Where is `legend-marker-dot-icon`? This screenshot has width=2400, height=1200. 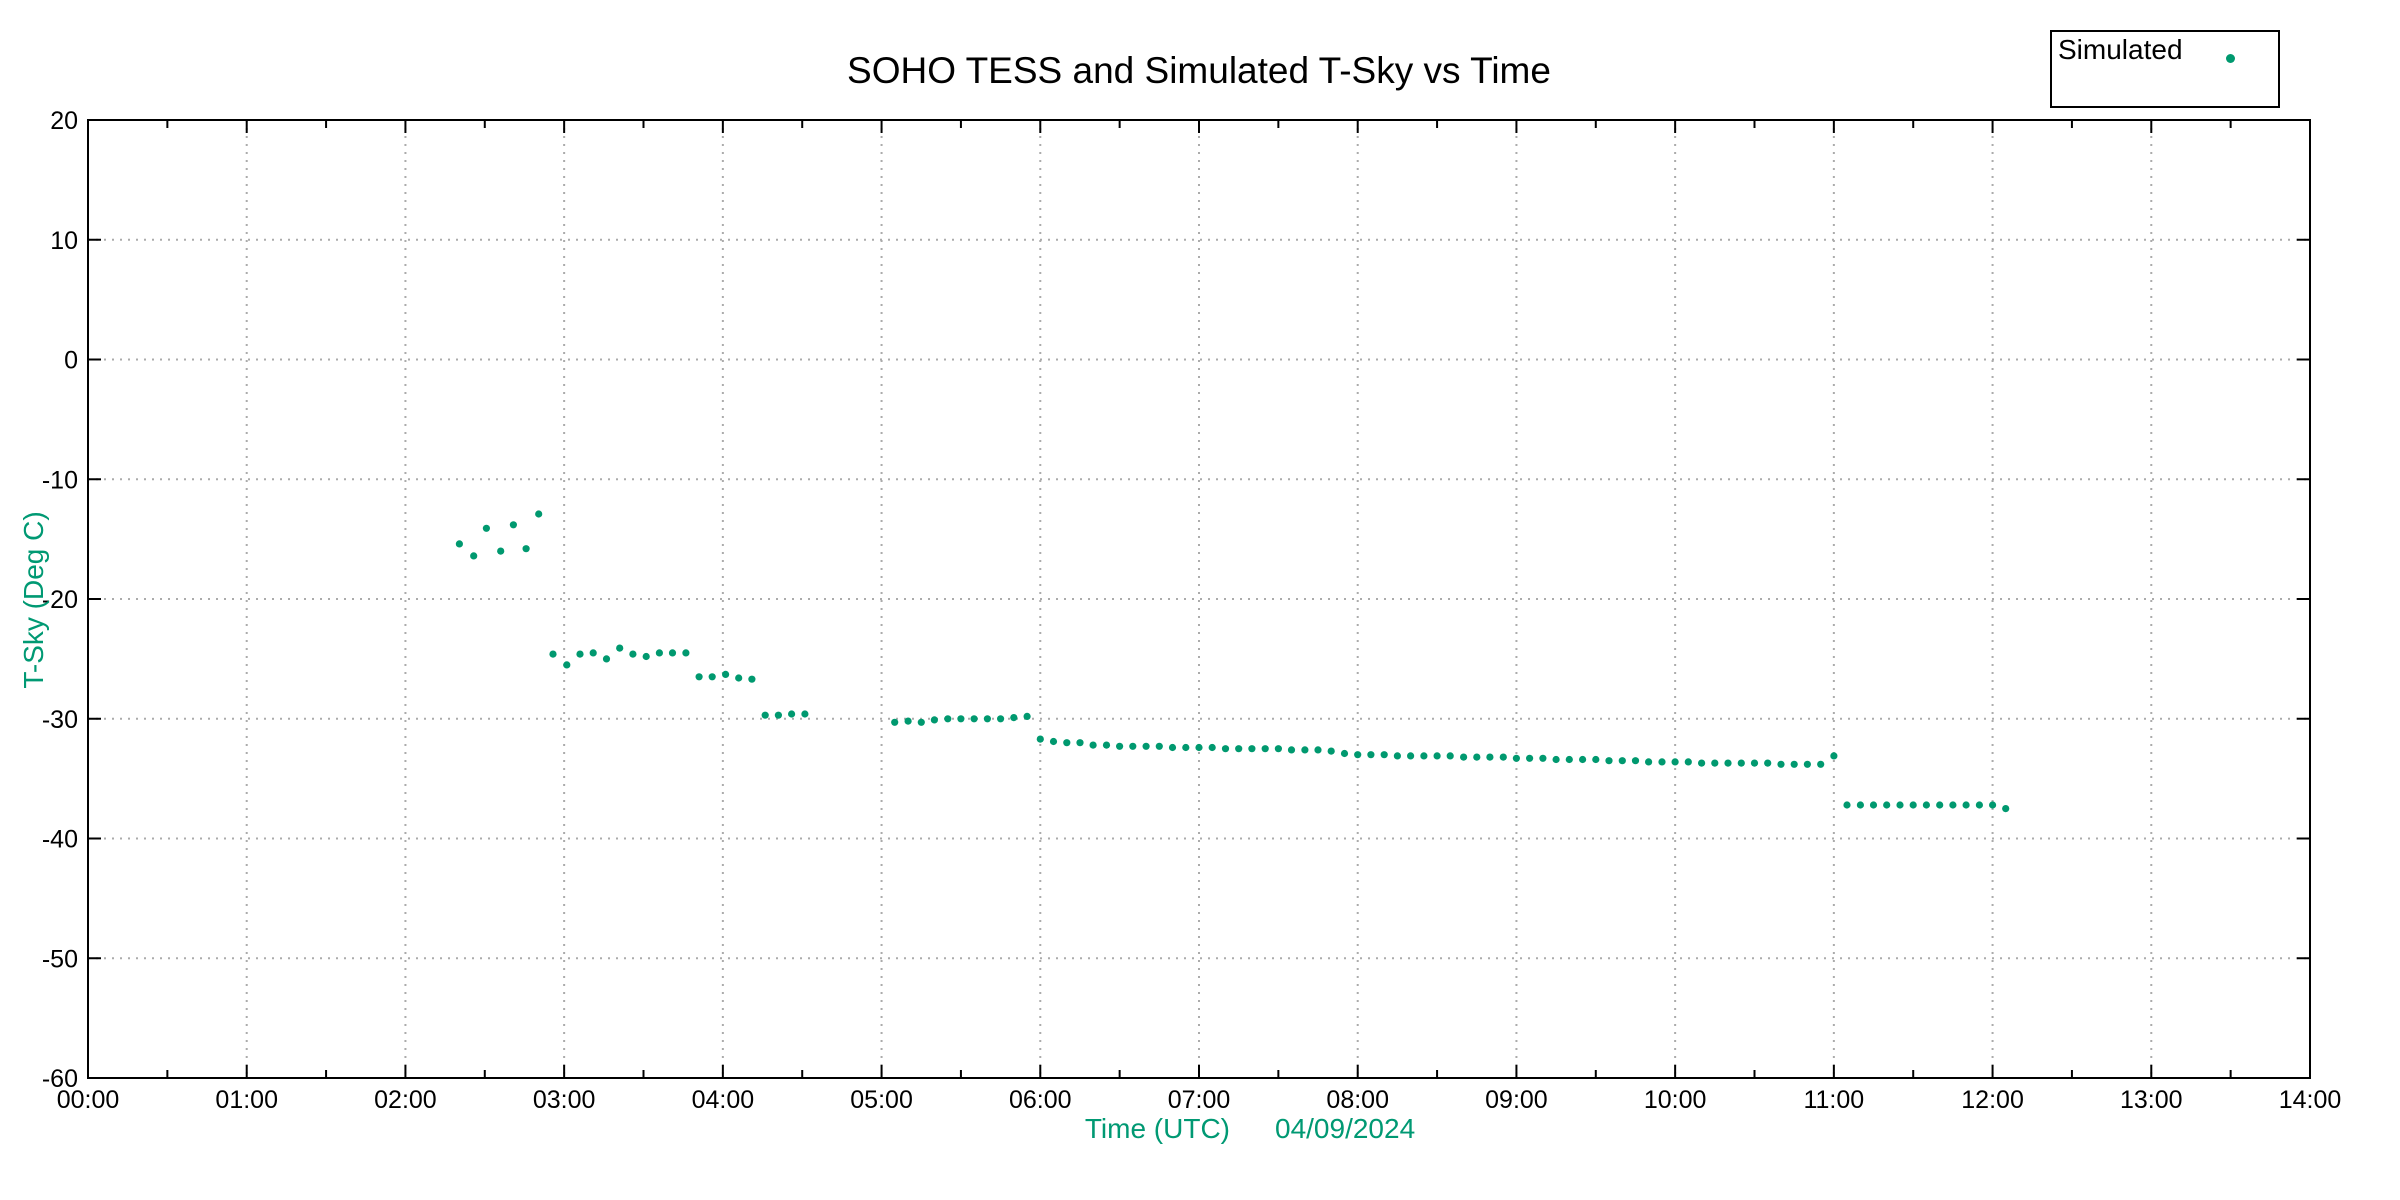 legend-marker-dot-icon is located at coordinates (2230, 58).